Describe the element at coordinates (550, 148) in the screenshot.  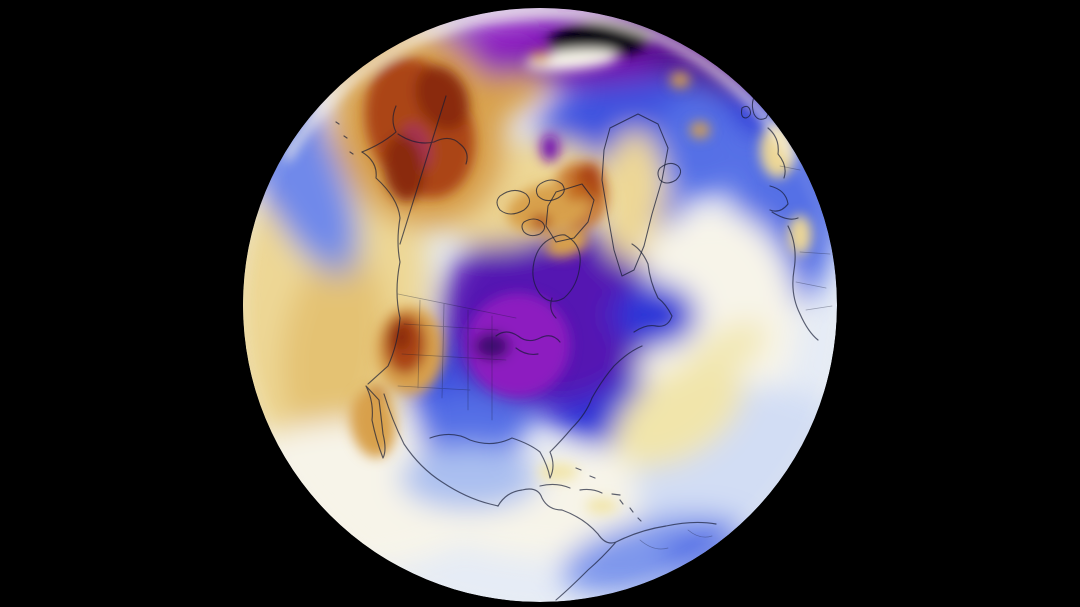
I see `cold-spot-arctic-island` at that location.